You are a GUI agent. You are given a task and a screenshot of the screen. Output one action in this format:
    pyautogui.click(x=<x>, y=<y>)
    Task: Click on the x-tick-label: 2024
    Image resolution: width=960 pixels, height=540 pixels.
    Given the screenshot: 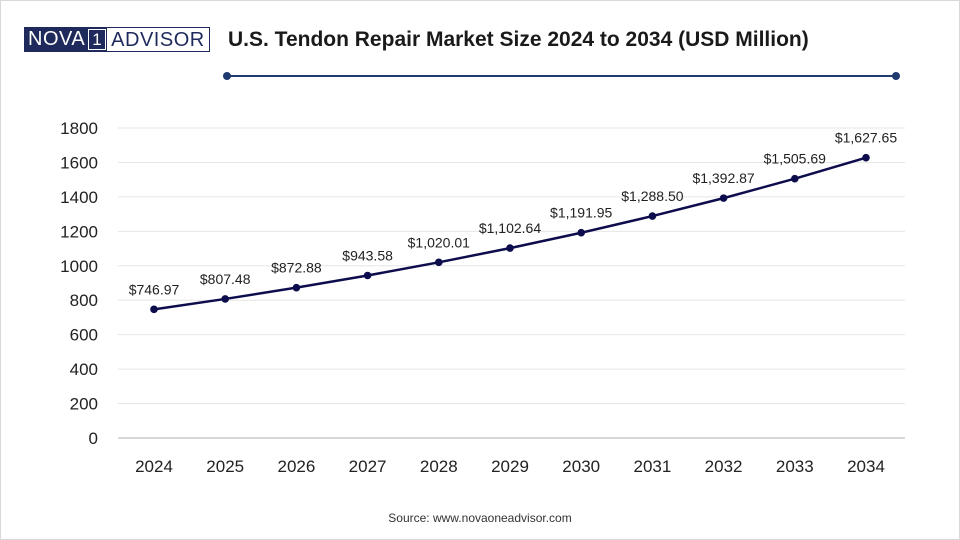 What is the action you would take?
    pyautogui.click(x=154, y=466)
    